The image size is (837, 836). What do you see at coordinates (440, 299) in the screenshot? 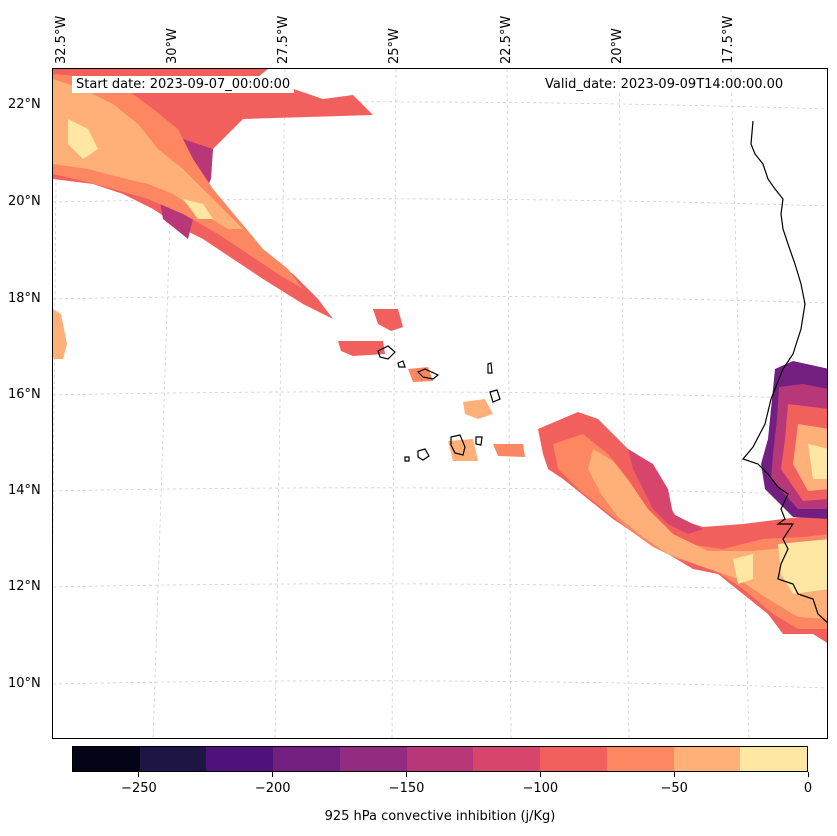
I see `parallel-18n` at bounding box center [440, 299].